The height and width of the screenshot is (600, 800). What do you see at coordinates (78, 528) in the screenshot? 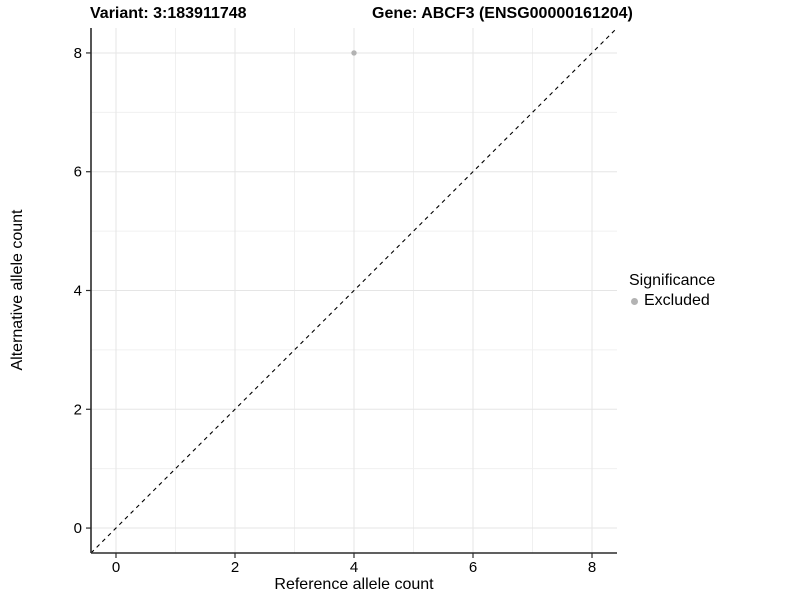
I see `y-tick-label: 0` at bounding box center [78, 528].